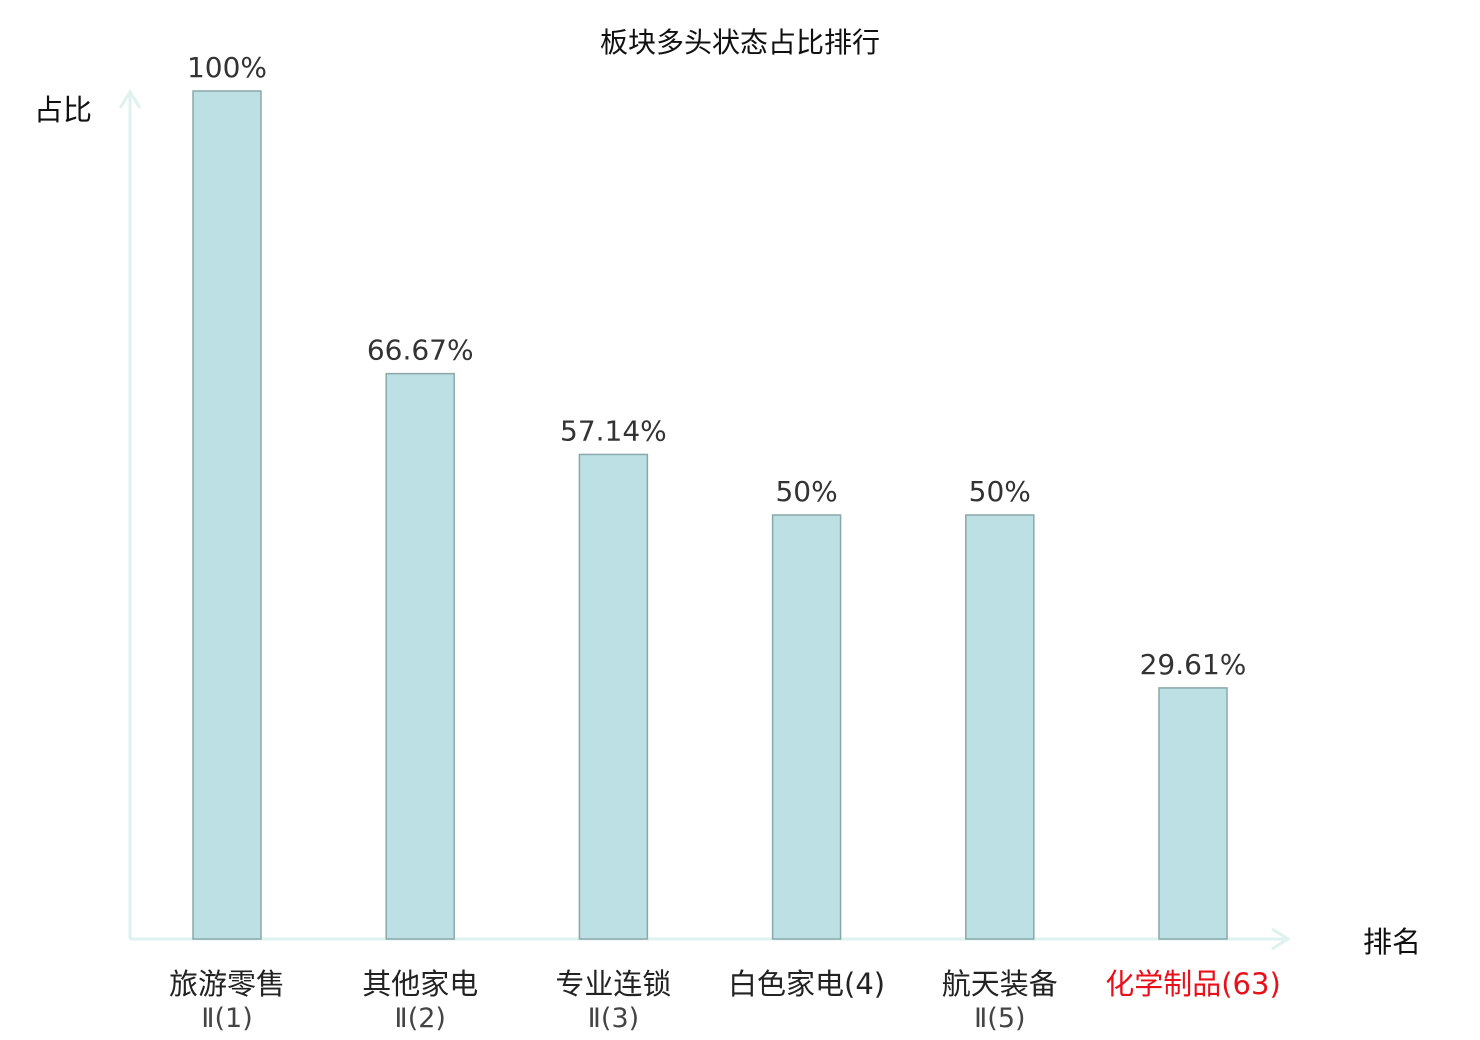 The image size is (1480, 1040). I want to click on x-tick-label: Ⅱ(1), so click(227, 1018).